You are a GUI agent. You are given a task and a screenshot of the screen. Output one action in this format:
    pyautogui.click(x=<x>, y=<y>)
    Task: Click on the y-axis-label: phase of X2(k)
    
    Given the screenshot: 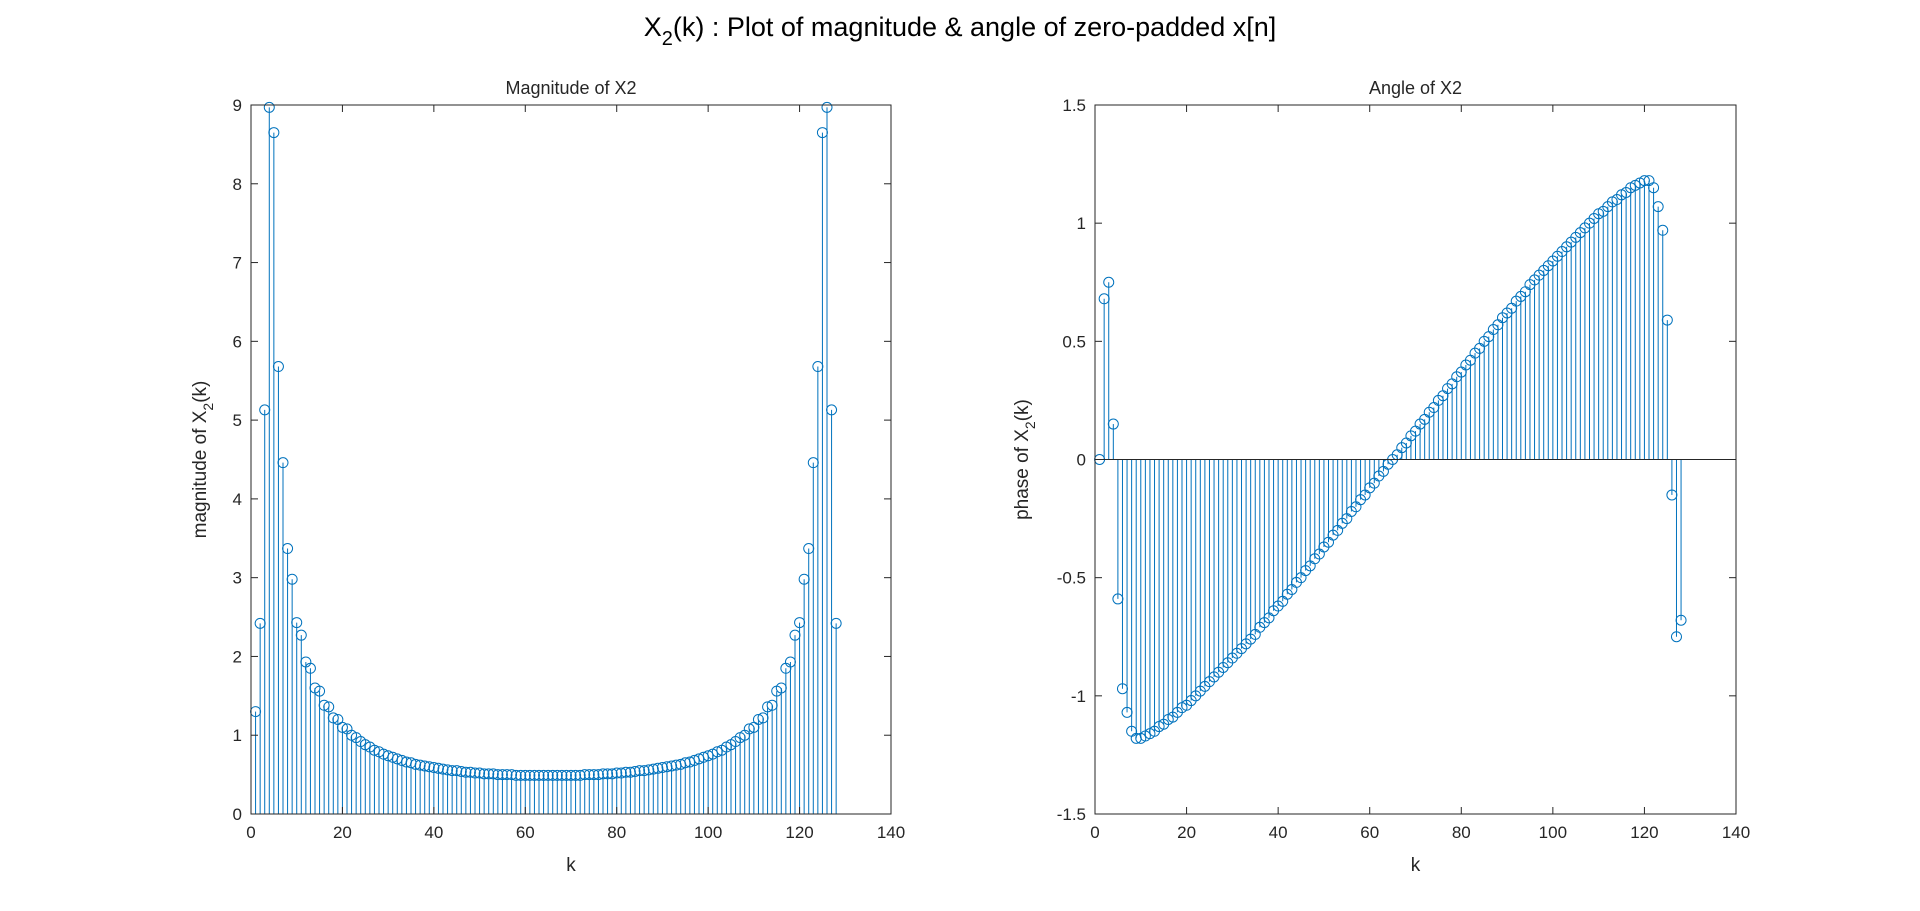 What is the action you would take?
    pyautogui.click(x=1025, y=459)
    